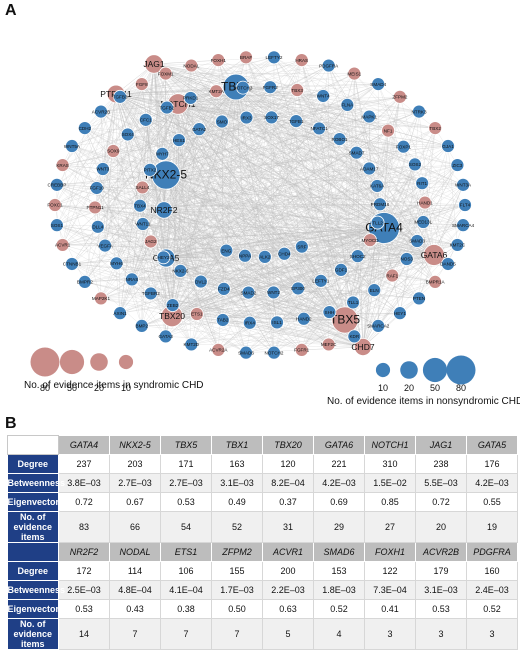 This screenshot has width=520, height=650. What do you see at coordinates (246, 57) in the screenshot?
I see `gene-node-braf: BRAF` at bounding box center [246, 57].